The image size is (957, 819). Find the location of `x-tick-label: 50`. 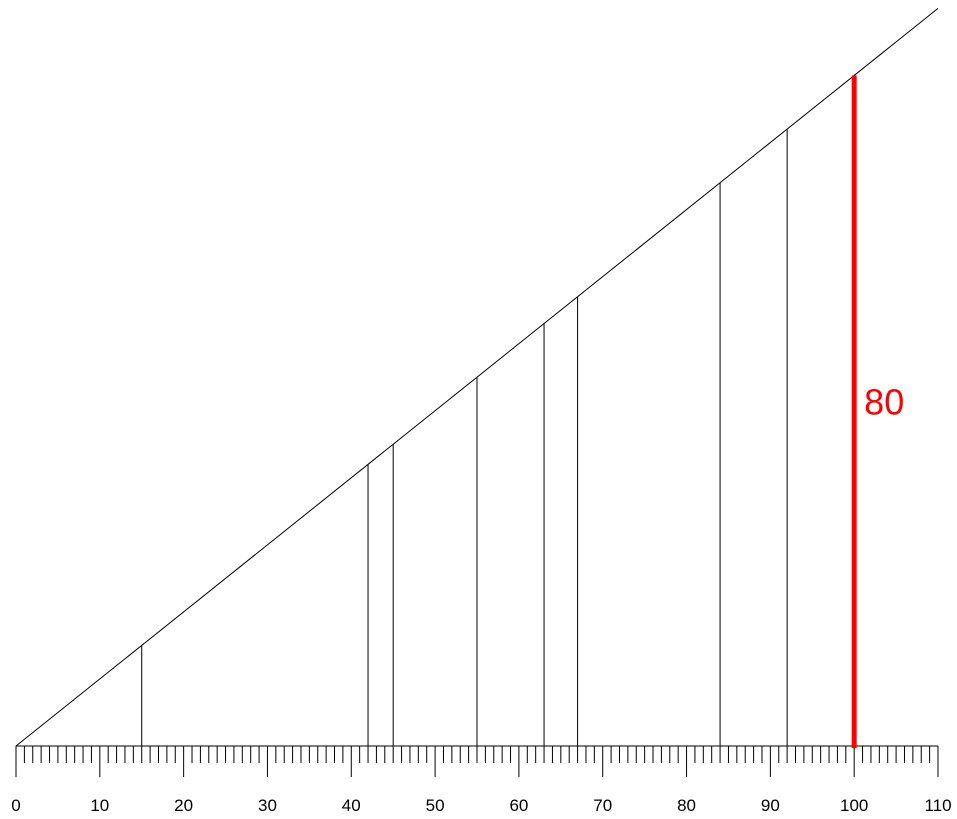

x-tick-label: 50 is located at coordinates (435, 805).